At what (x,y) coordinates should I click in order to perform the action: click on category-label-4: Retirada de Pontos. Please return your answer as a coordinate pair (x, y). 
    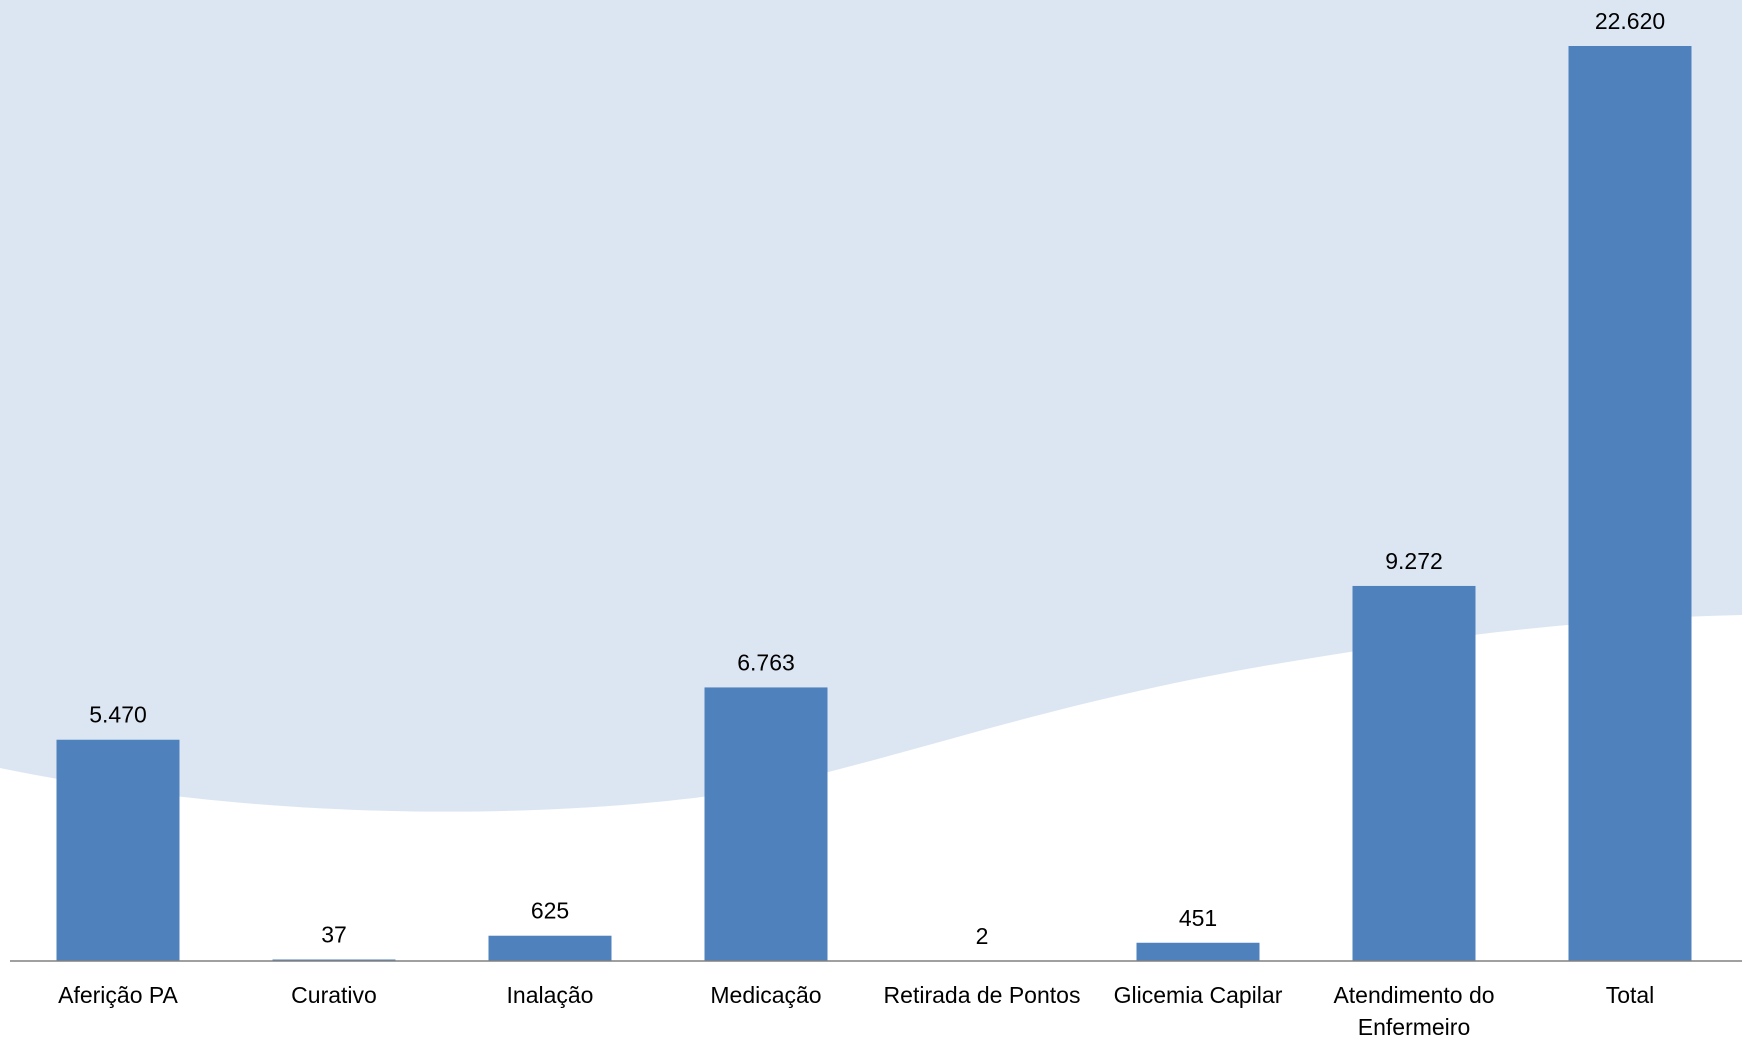
    Looking at the image, I should click on (982, 995).